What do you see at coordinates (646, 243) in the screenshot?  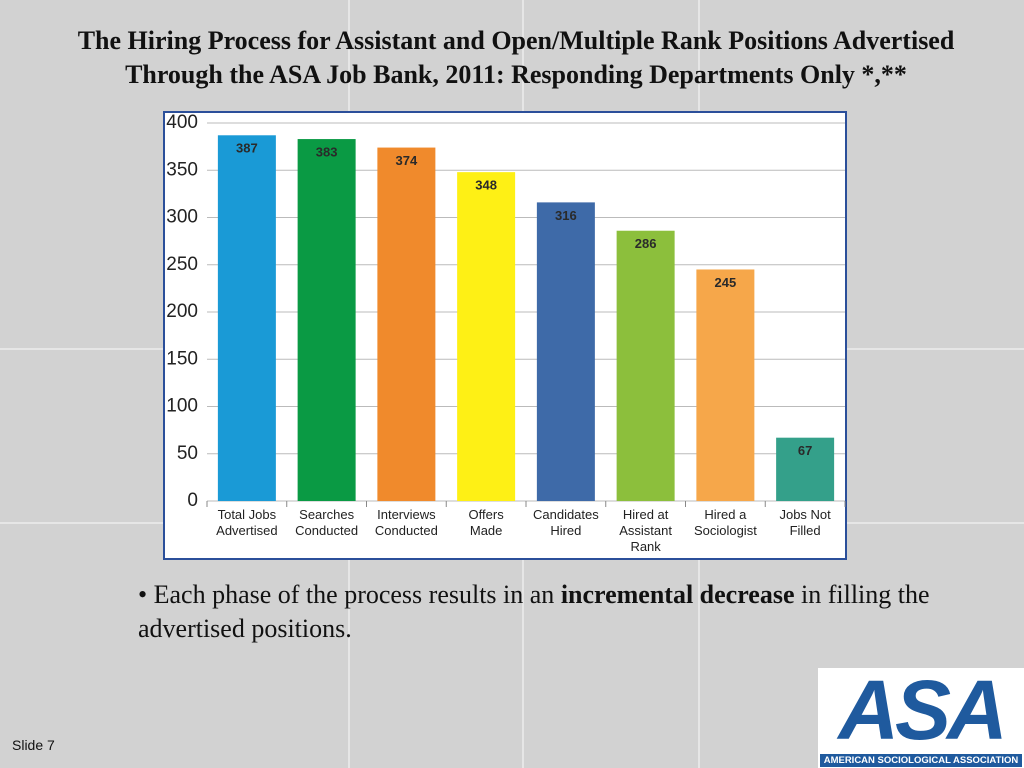 I see `value-label: 286` at bounding box center [646, 243].